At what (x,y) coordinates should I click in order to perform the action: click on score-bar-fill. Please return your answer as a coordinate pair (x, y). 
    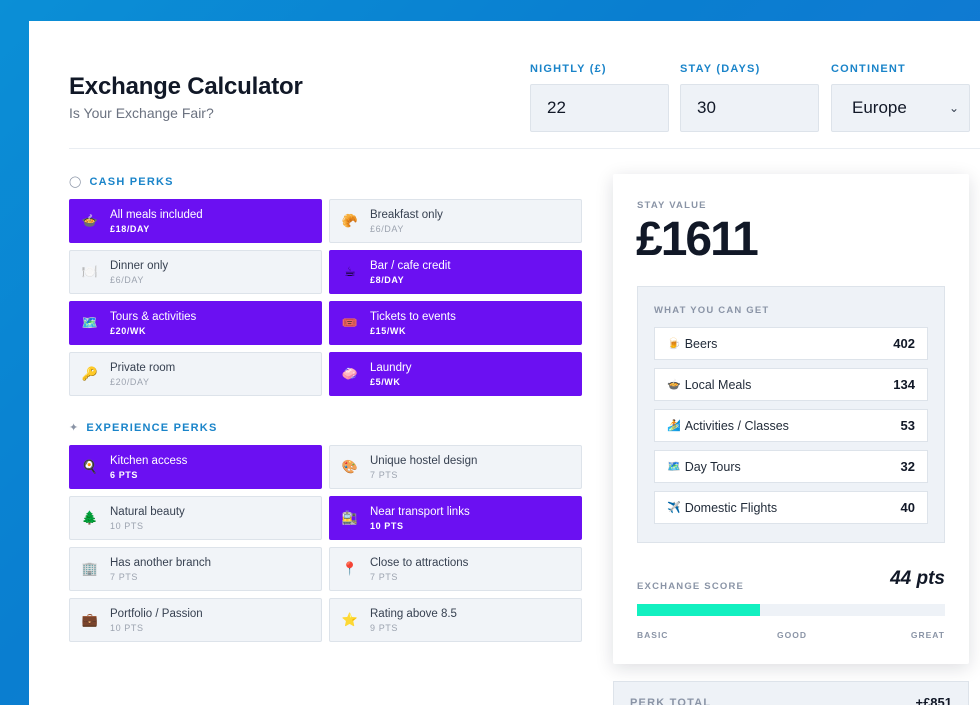
    Looking at the image, I should click on (699, 610).